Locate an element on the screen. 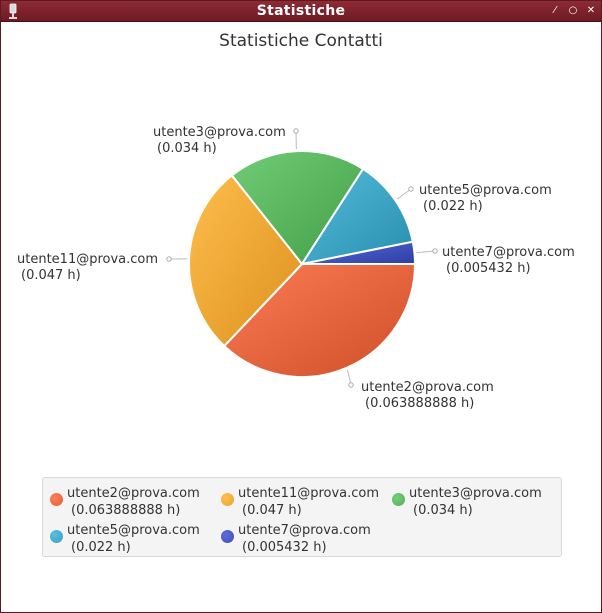 This screenshot has height=613, width=602. legend-label: utente2@prova.com is located at coordinates (133, 493).